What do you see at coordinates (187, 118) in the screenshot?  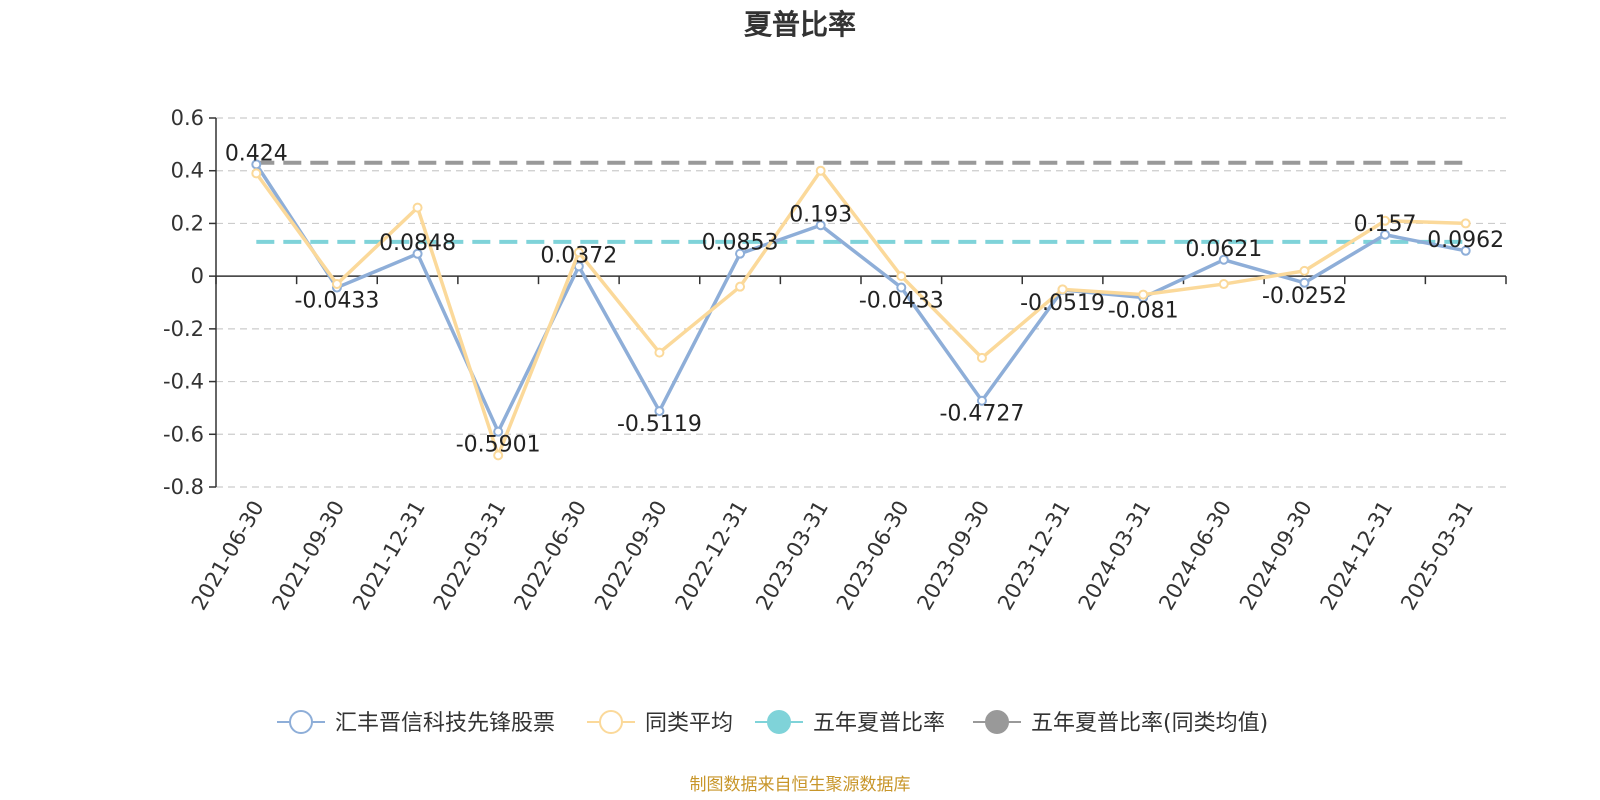 I see `y-tick-label: 0.6` at bounding box center [187, 118].